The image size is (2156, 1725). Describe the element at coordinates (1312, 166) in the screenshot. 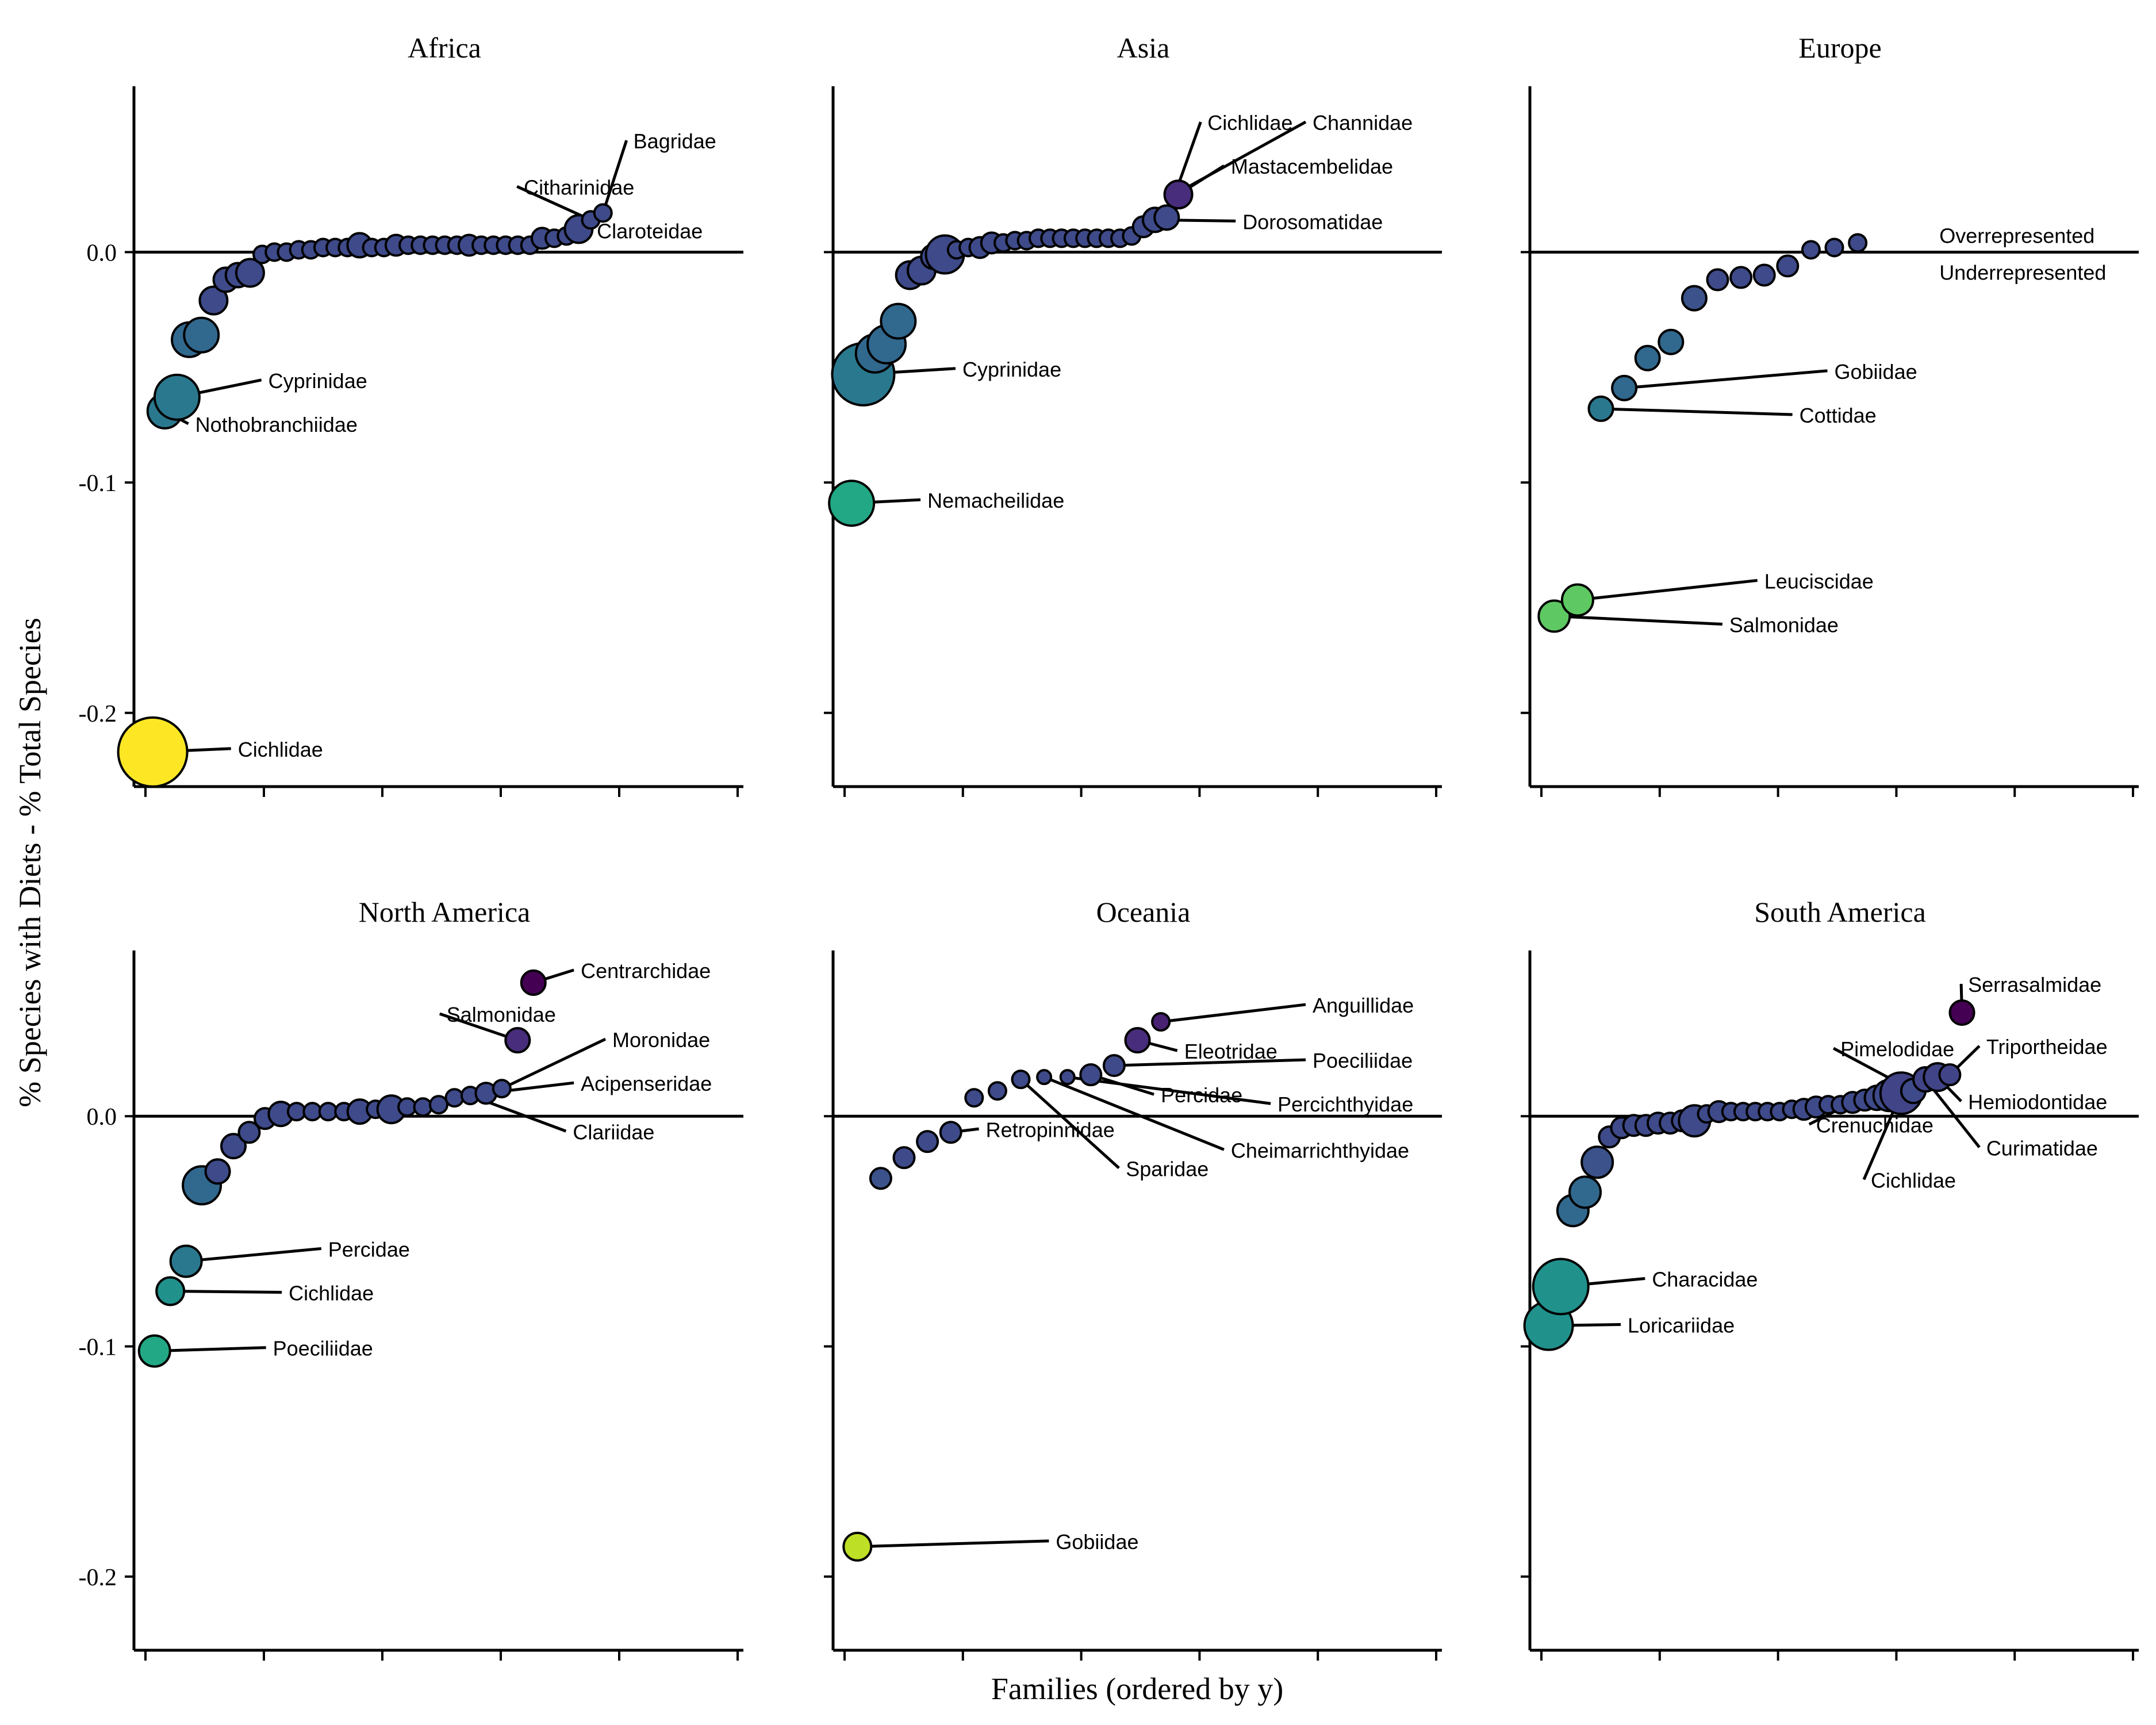

I see `family-label: Mastacembelidae` at that location.